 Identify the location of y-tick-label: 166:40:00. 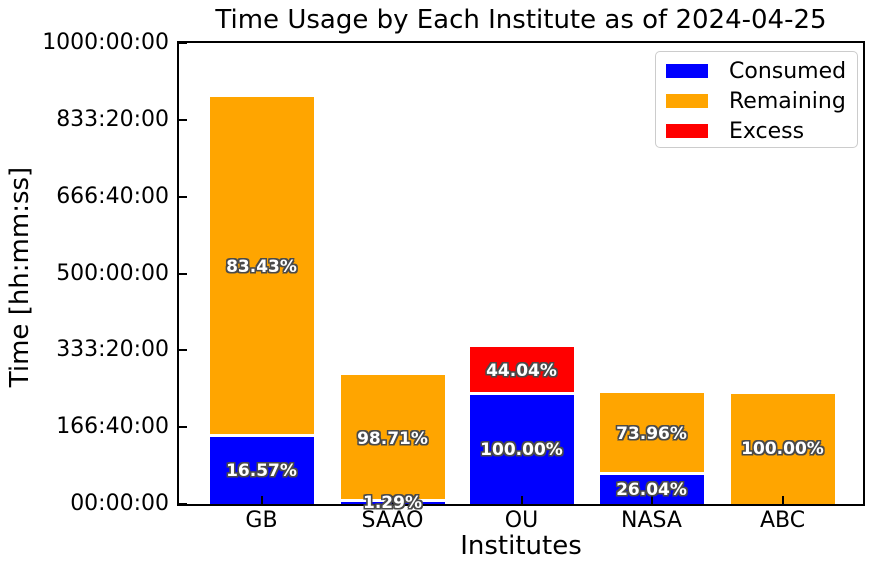
(112, 427).